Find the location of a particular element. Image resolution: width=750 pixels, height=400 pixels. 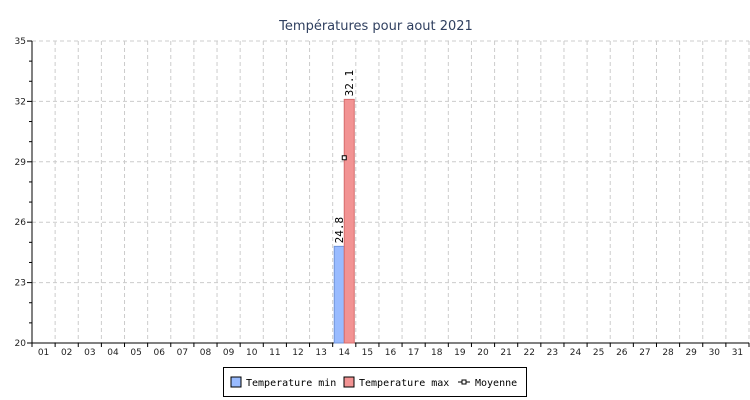

bar-value-label: 32.1 is located at coordinates (349, 83).